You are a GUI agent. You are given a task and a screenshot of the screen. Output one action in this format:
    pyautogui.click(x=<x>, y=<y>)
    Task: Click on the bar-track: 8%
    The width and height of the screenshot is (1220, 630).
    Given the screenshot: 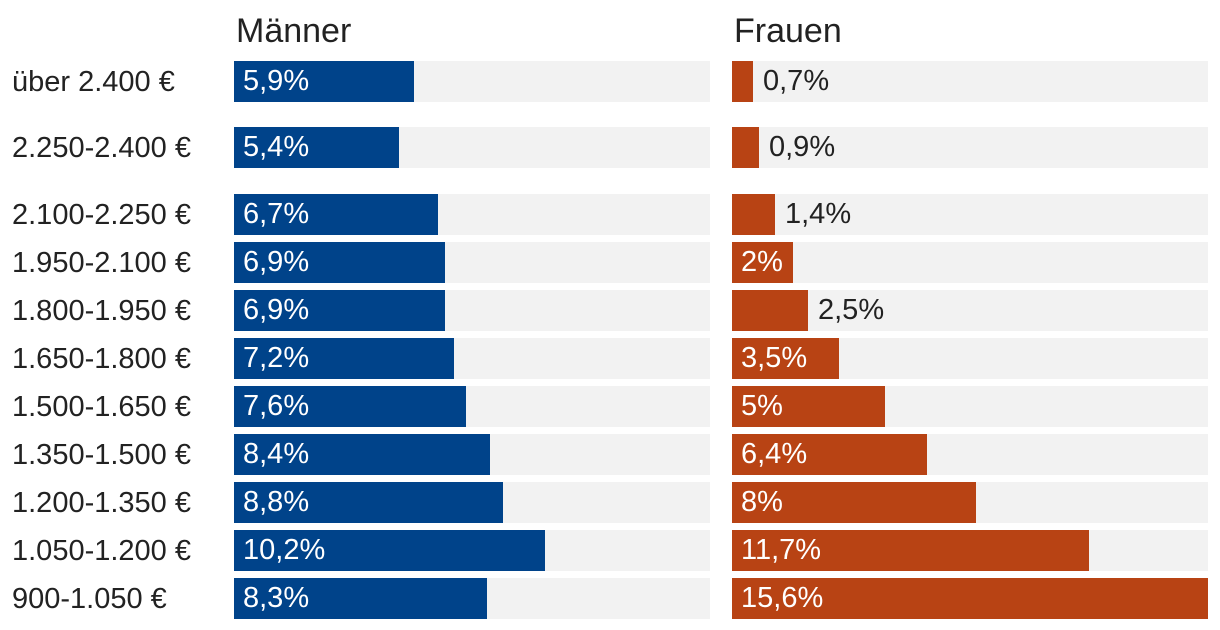 What is the action you would take?
    pyautogui.click(x=970, y=502)
    